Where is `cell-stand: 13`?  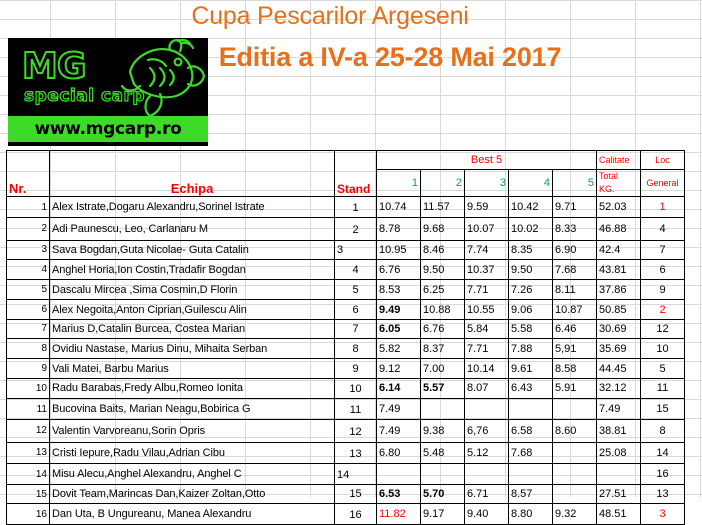
cell-stand: 13 is located at coordinates (355, 452).